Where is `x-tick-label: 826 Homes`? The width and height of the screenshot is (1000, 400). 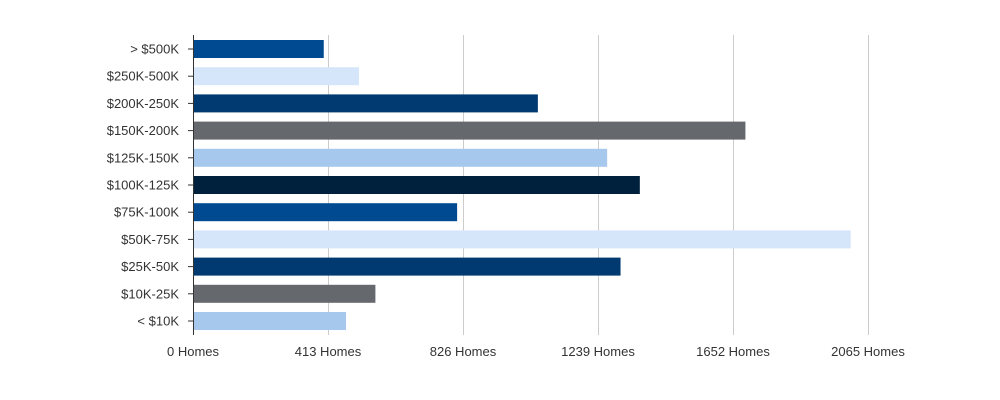
x-tick-label: 826 Homes is located at coordinates (463, 351).